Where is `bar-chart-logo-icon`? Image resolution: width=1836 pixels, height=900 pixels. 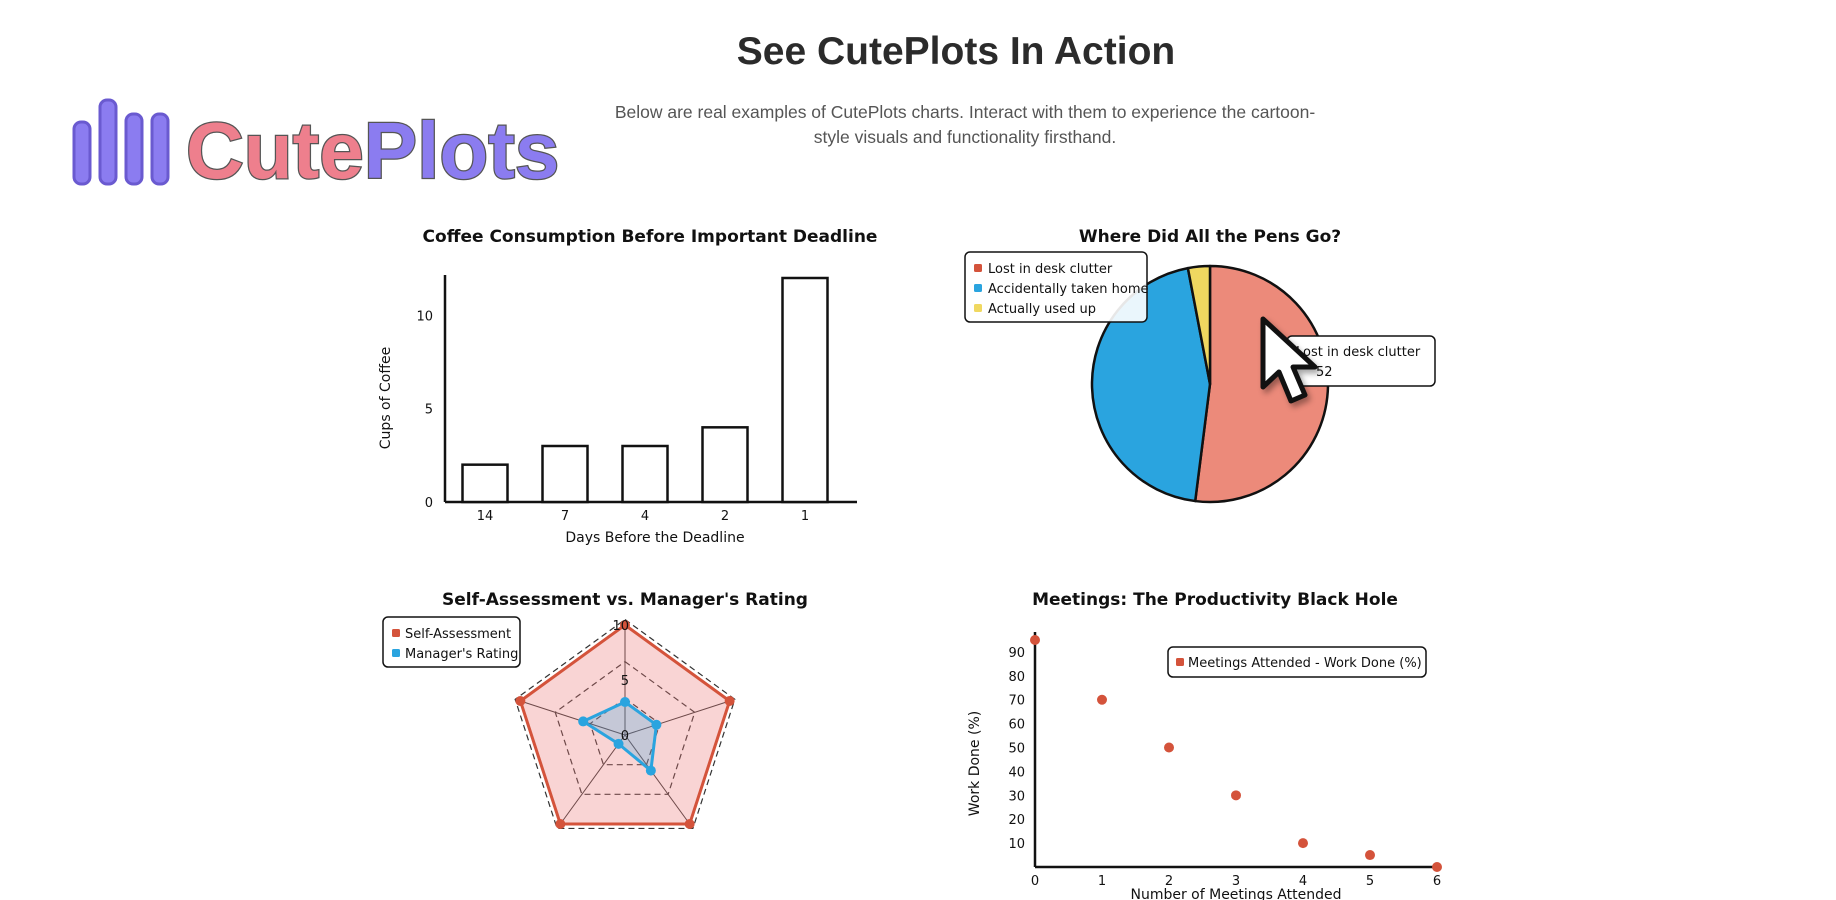
bar-chart-logo-icon is located at coordinates (121, 142).